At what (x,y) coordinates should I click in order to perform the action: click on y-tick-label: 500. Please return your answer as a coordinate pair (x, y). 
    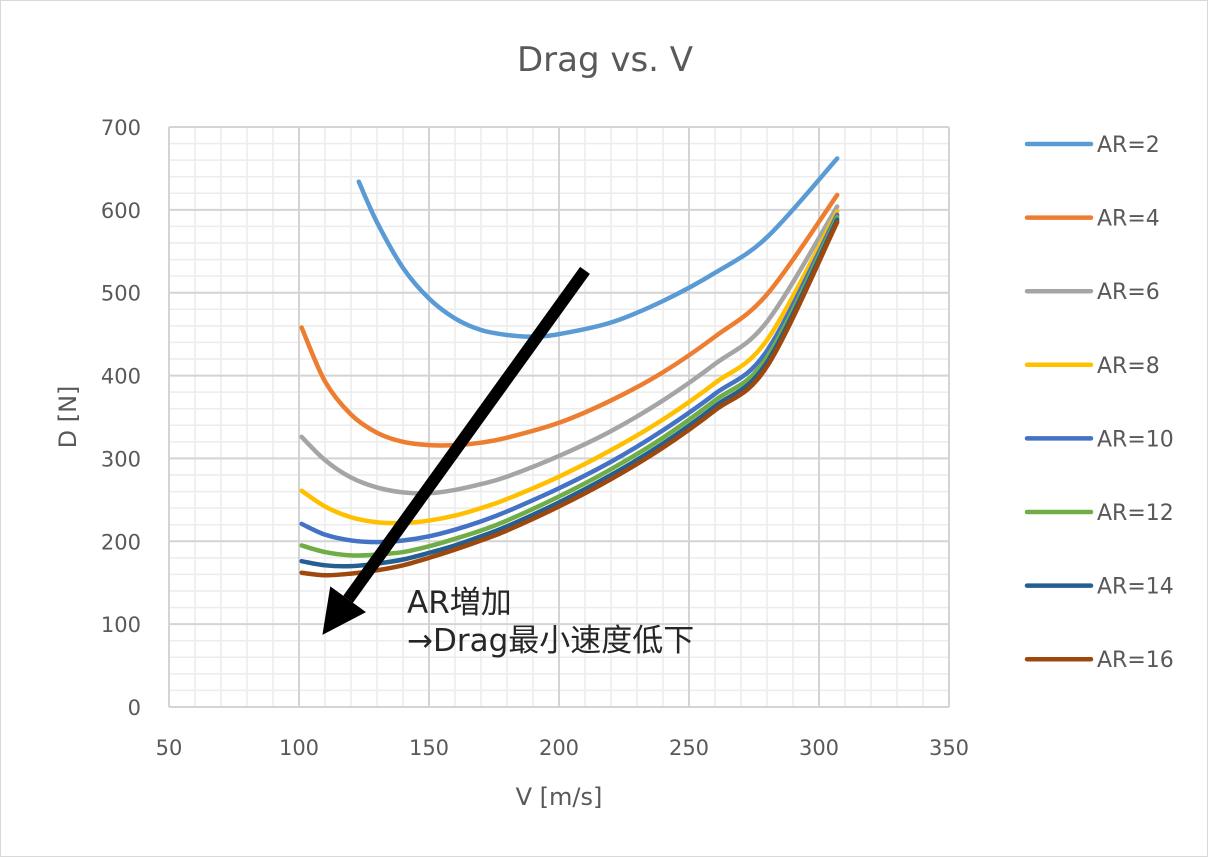
    Looking at the image, I should click on (121, 294).